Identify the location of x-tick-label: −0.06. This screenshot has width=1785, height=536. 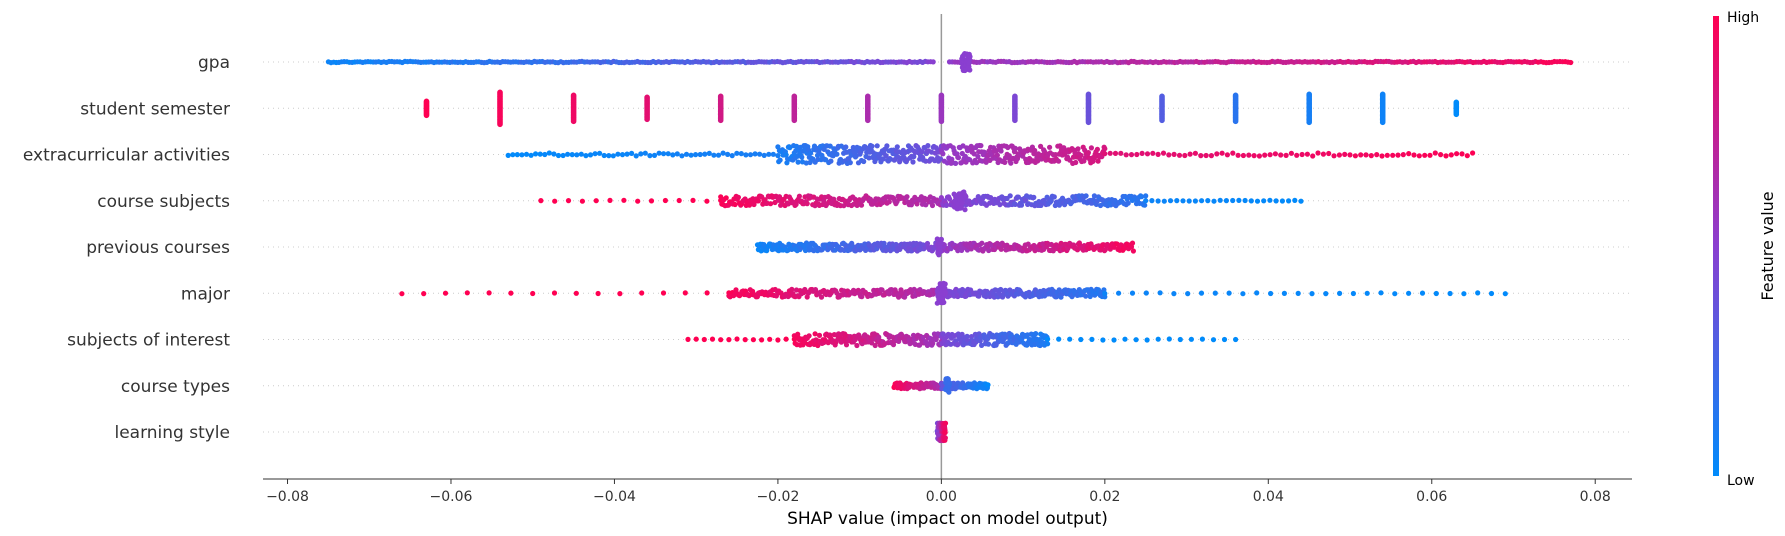
(451, 497).